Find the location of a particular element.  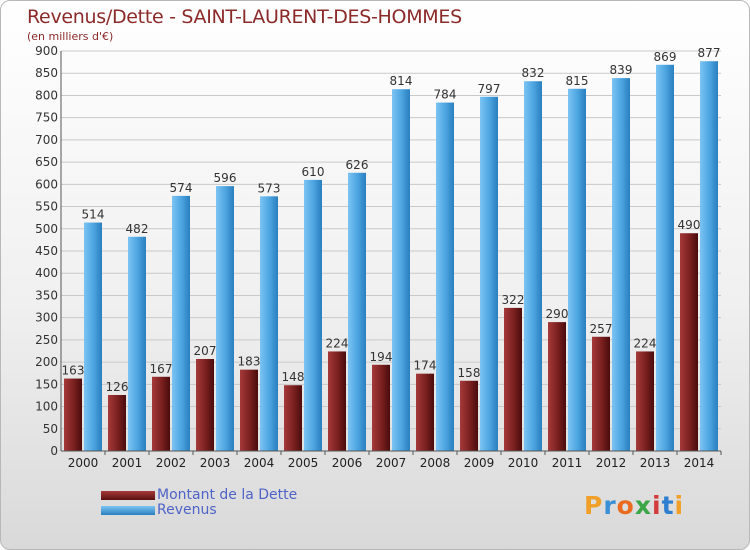

debt-value-label: 167 is located at coordinates (161, 369).